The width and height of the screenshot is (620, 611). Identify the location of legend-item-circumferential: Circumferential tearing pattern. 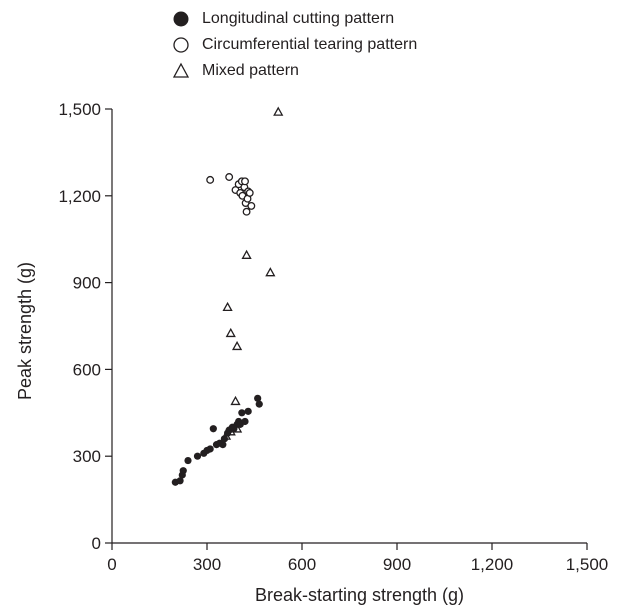
(294, 45).